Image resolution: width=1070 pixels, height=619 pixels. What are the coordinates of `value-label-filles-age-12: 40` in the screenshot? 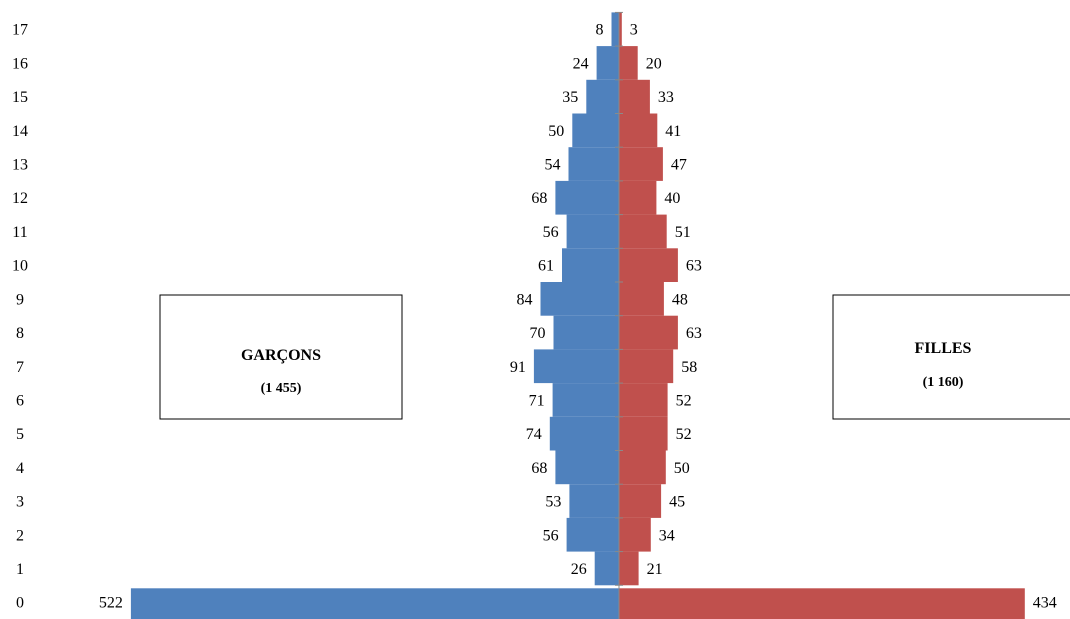 It's located at (672, 198).